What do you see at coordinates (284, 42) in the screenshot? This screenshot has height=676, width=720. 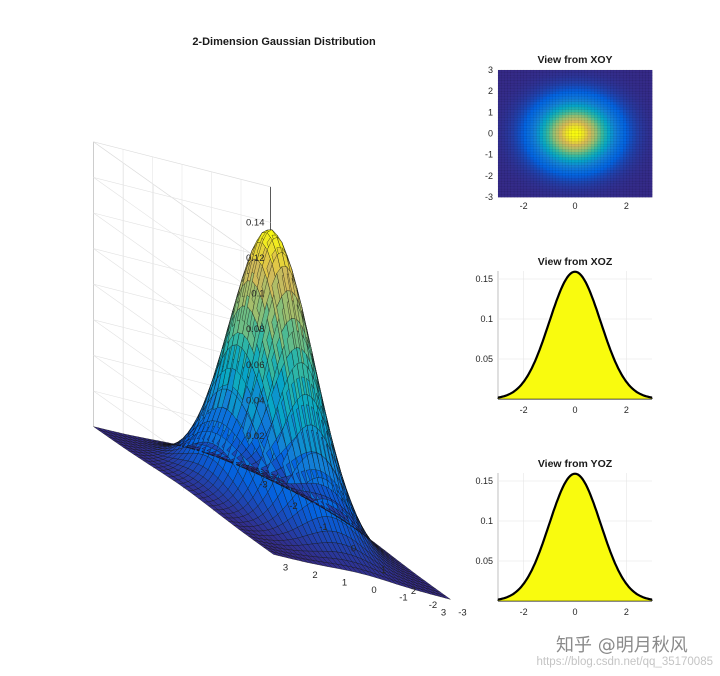 I see `main-title: 2-Dimension Gaussian Distribution` at bounding box center [284, 42].